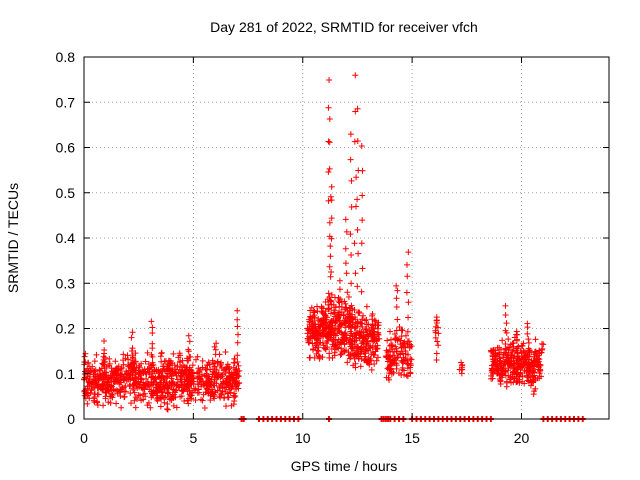 The width and height of the screenshot is (640, 480). I want to click on y-axis-label: SRMTID / TECUs, so click(13, 238).